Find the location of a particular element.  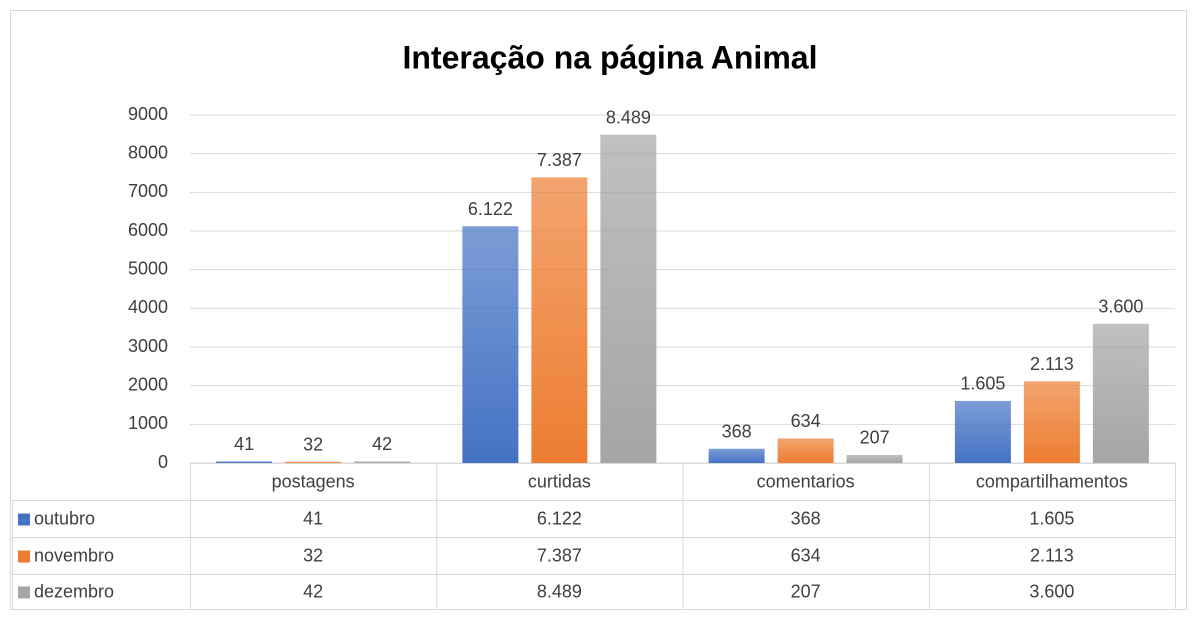

legend-label: outubro is located at coordinates (64, 518).